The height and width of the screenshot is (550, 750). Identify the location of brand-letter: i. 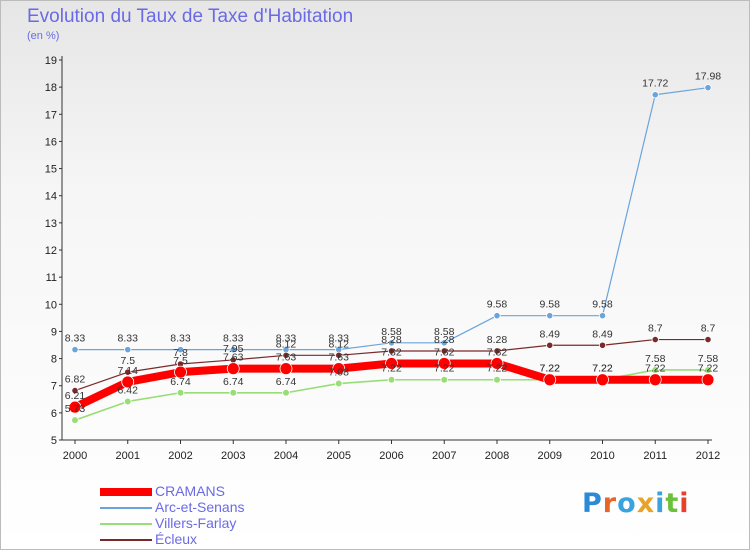
(684, 503).